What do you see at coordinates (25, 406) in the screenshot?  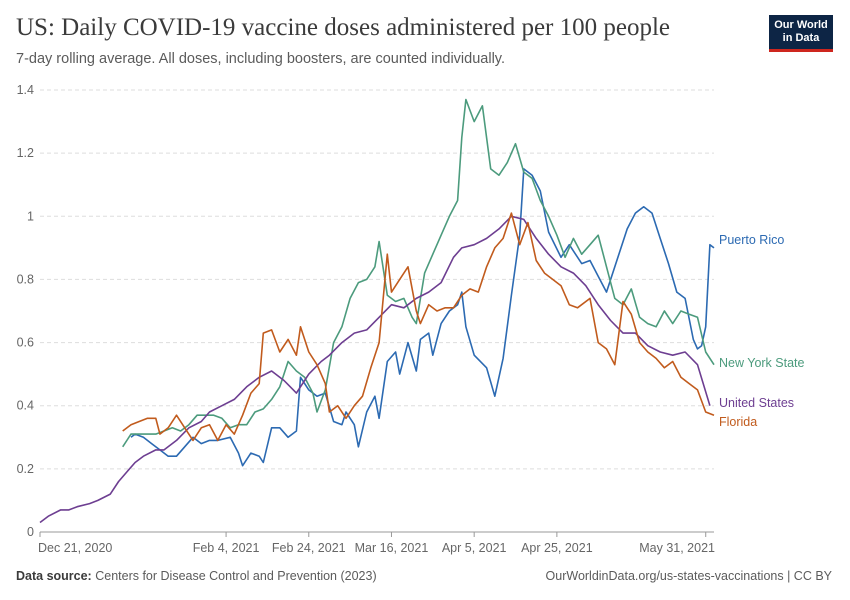 I see `y-tick-label: 0.4` at bounding box center [25, 406].